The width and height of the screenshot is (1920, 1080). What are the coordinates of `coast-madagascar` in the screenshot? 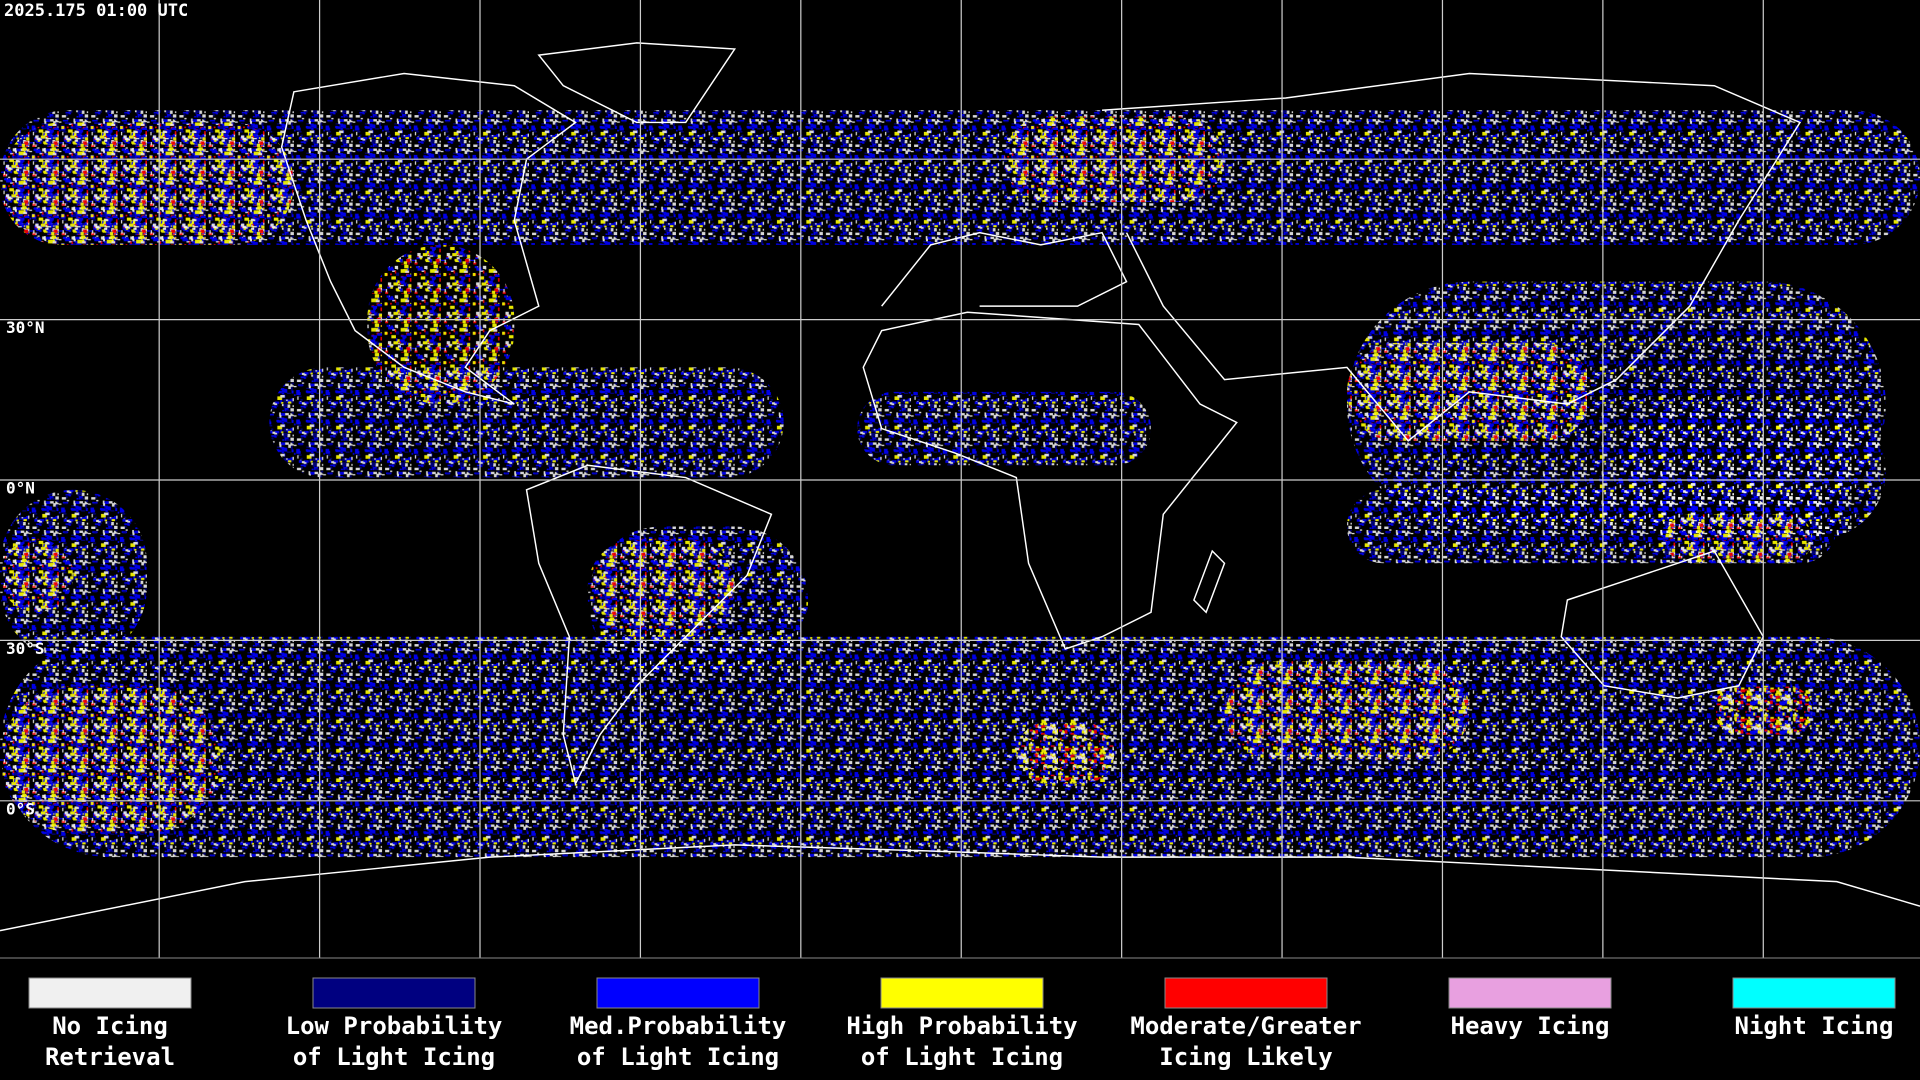 It's located at (1209, 581).